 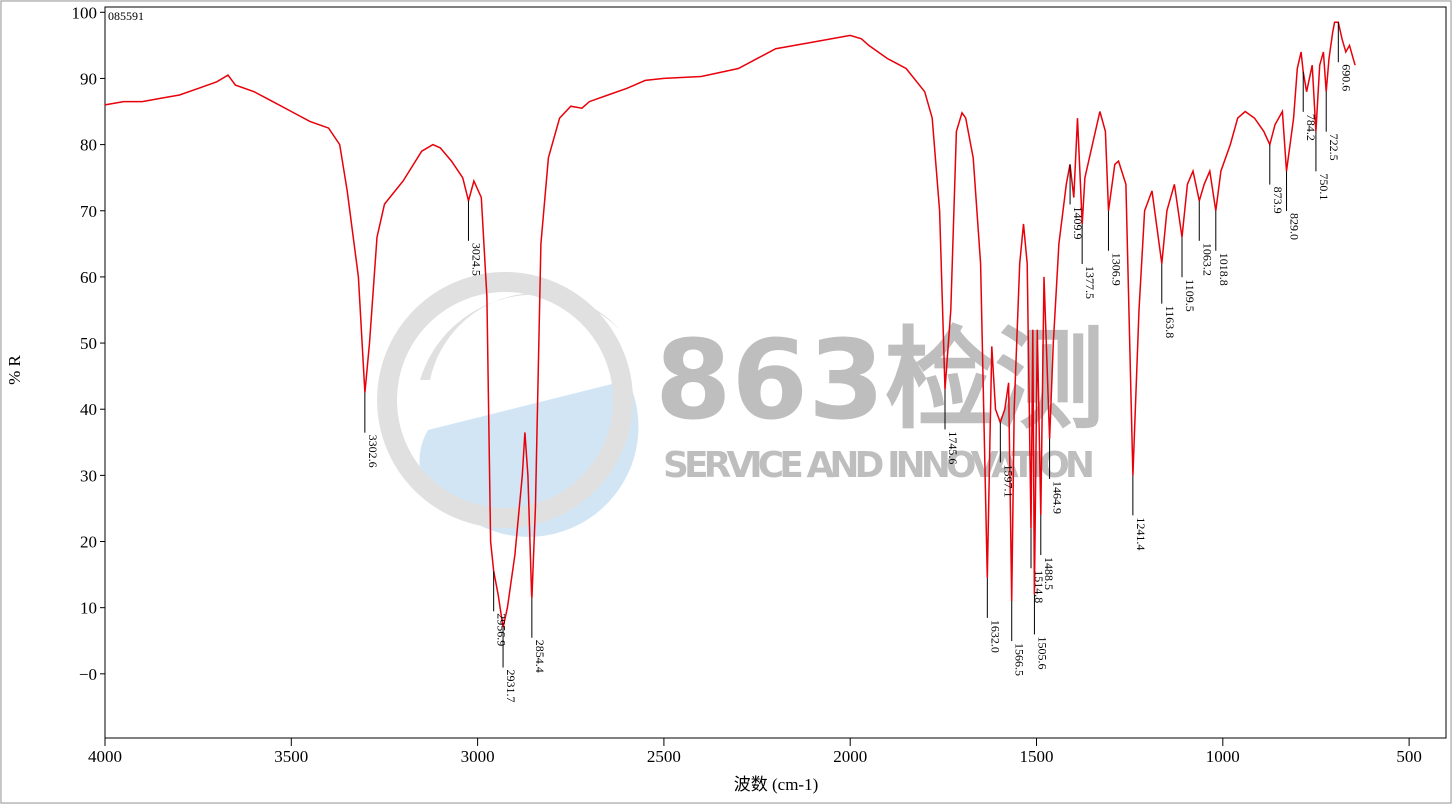 I want to click on peak-label: 1377.5, so click(x=1090, y=282).